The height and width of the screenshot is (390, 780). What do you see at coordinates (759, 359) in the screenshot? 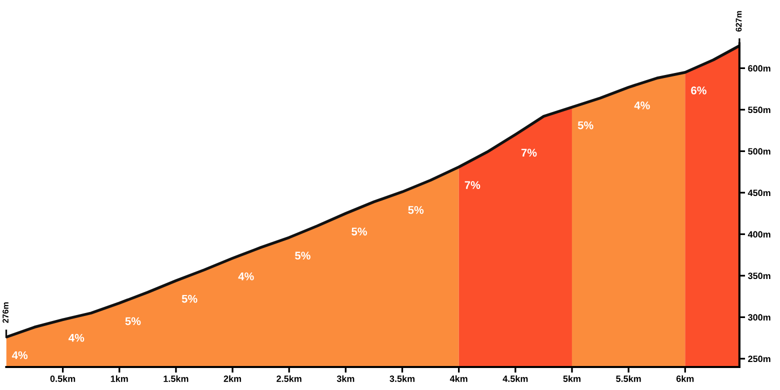
I see `y-tick-label: 250m` at bounding box center [759, 359].